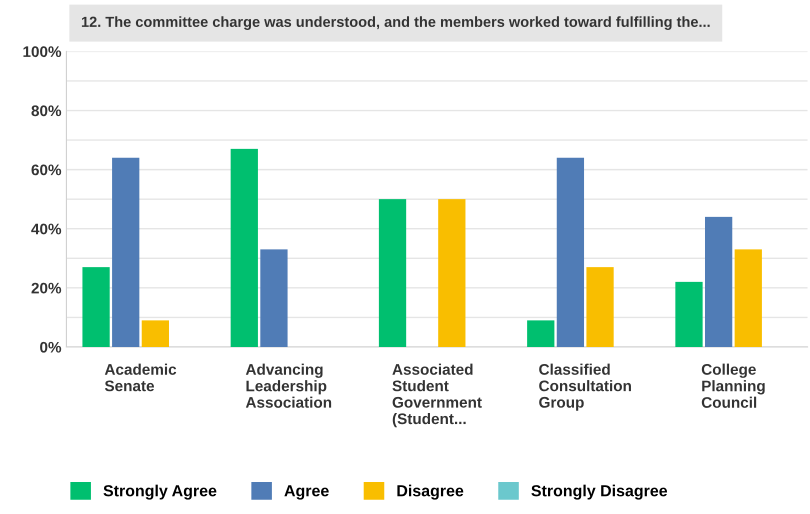  Describe the element at coordinates (289, 386) in the screenshot. I see `x-tick-label: Advancing Leadership Association` at that location.